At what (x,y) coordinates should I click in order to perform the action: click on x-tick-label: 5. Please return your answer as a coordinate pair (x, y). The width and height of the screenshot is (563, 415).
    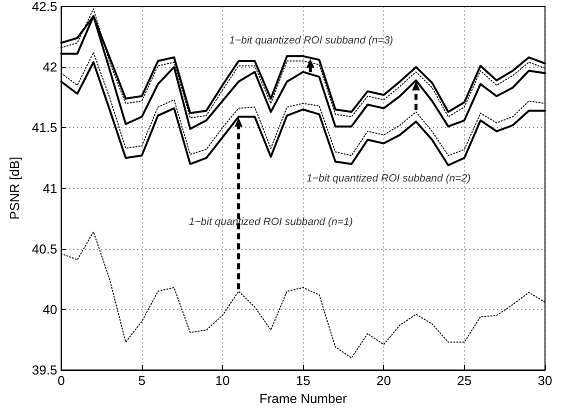
    Looking at the image, I should click on (142, 380).